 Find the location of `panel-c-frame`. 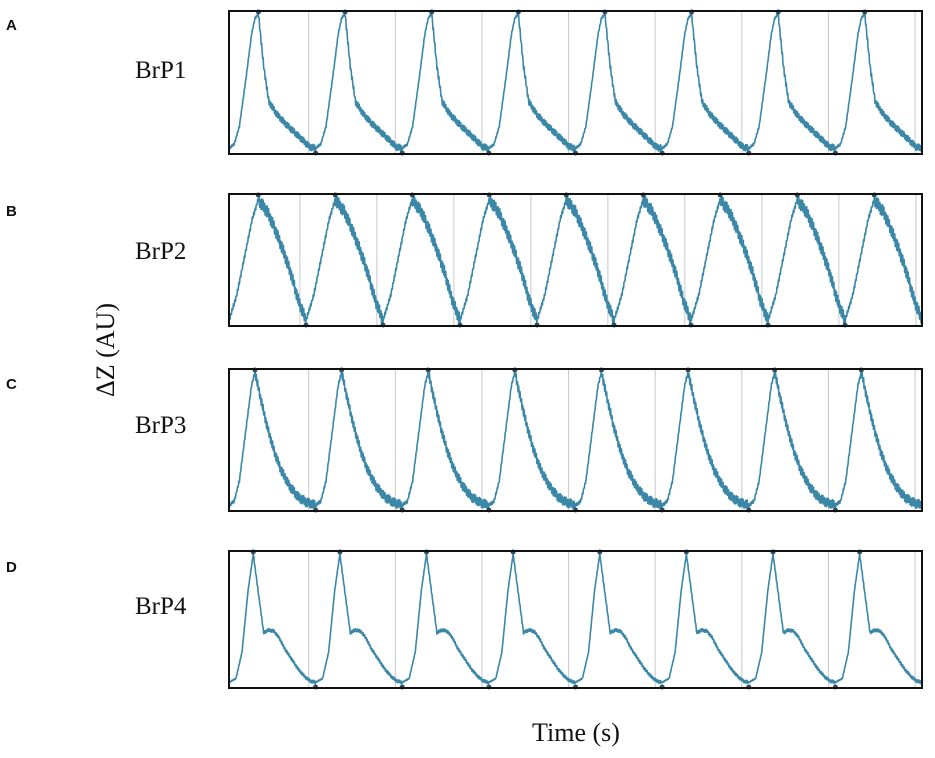

panel-c-frame is located at coordinates (575, 440).